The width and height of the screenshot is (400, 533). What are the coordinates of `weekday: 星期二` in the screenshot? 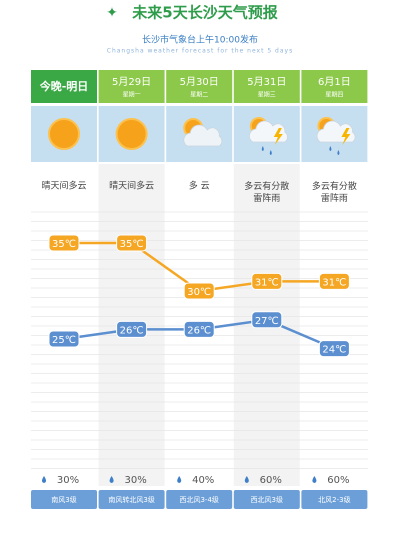 It's located at (199, 95).